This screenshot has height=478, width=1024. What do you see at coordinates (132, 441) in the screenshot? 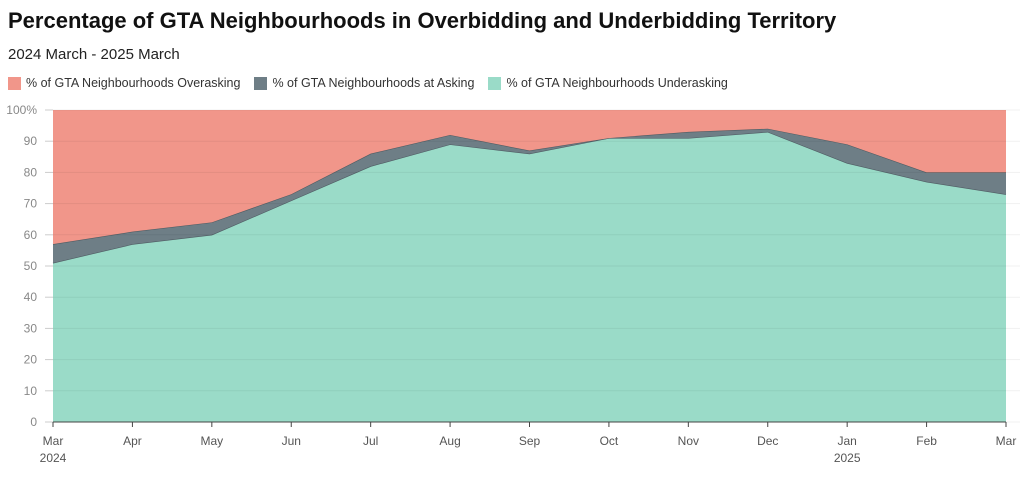
I see `x-tick-label: Apr` at bounding box center [132, 441].